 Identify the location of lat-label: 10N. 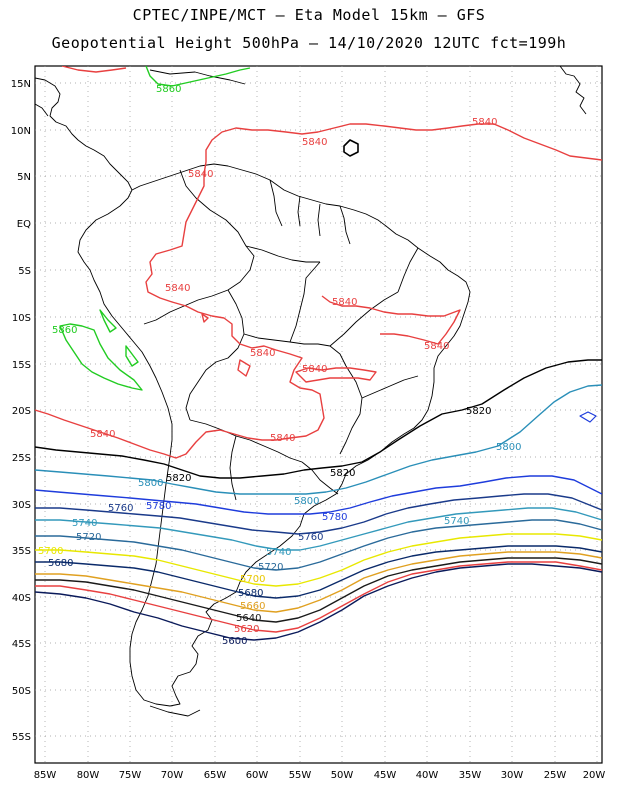
(21, 131).